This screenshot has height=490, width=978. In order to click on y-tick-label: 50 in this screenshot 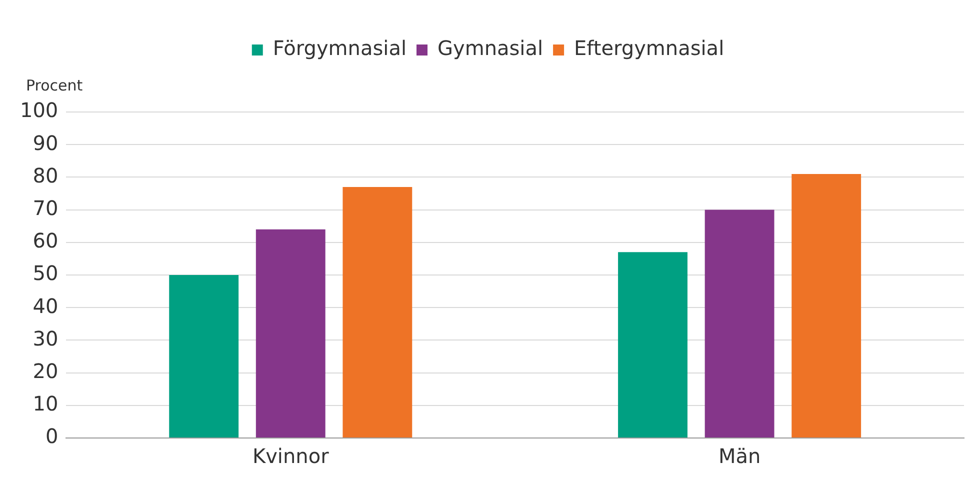, I will do `click(45, 273)`.